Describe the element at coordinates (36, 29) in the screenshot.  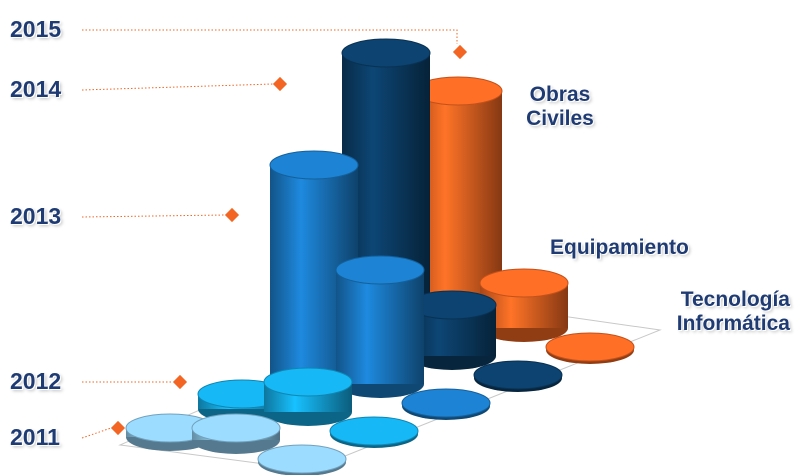
I see `series-label: 2015` at that location.